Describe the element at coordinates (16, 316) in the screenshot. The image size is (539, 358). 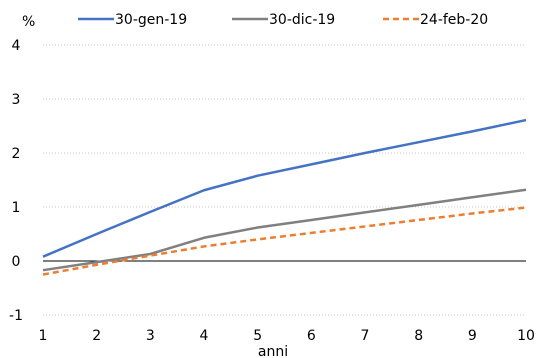
I see `y-tick-label: -1` at that location.